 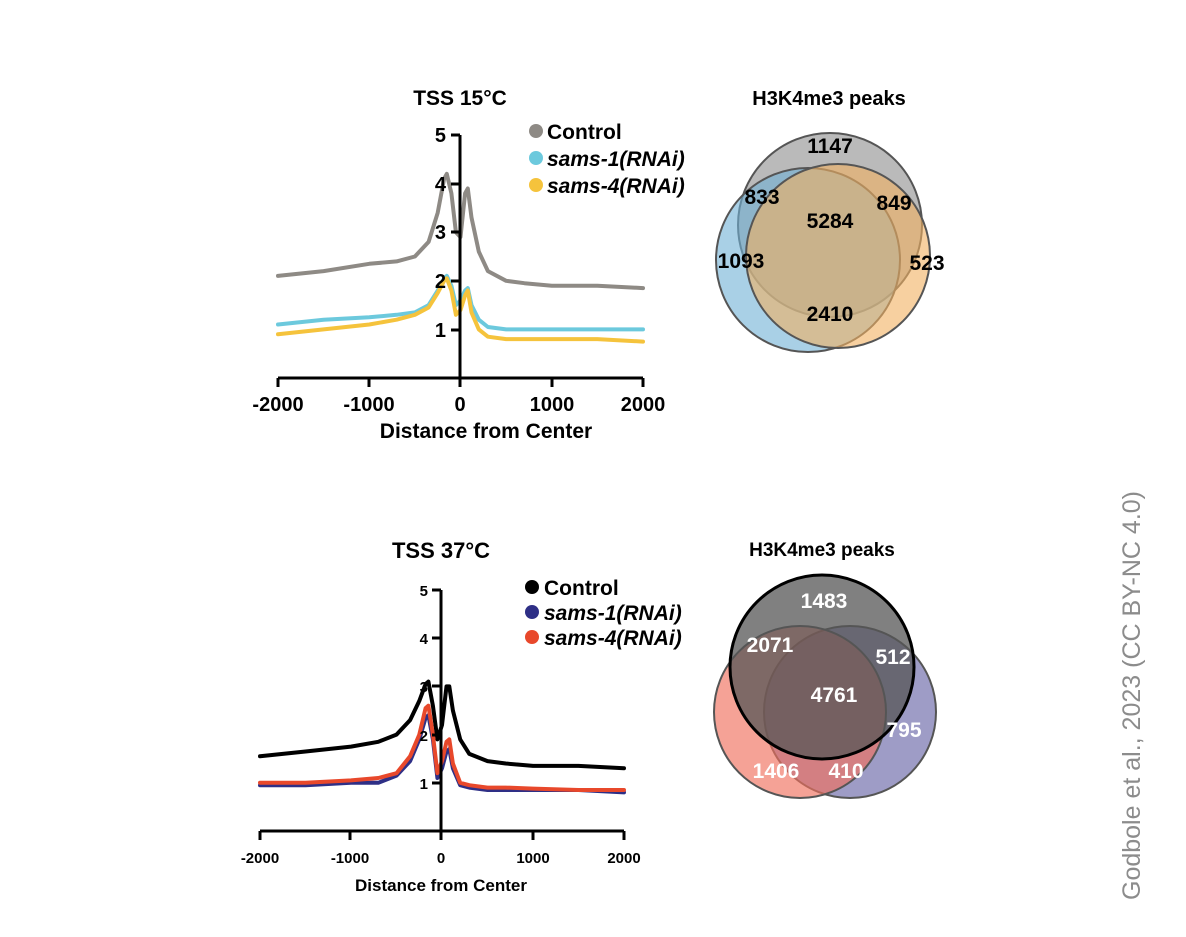 What do you see at coordinates (834, 695) in the screenshot?
I see `venn-count: 4761` at bounding box center [834, 695].